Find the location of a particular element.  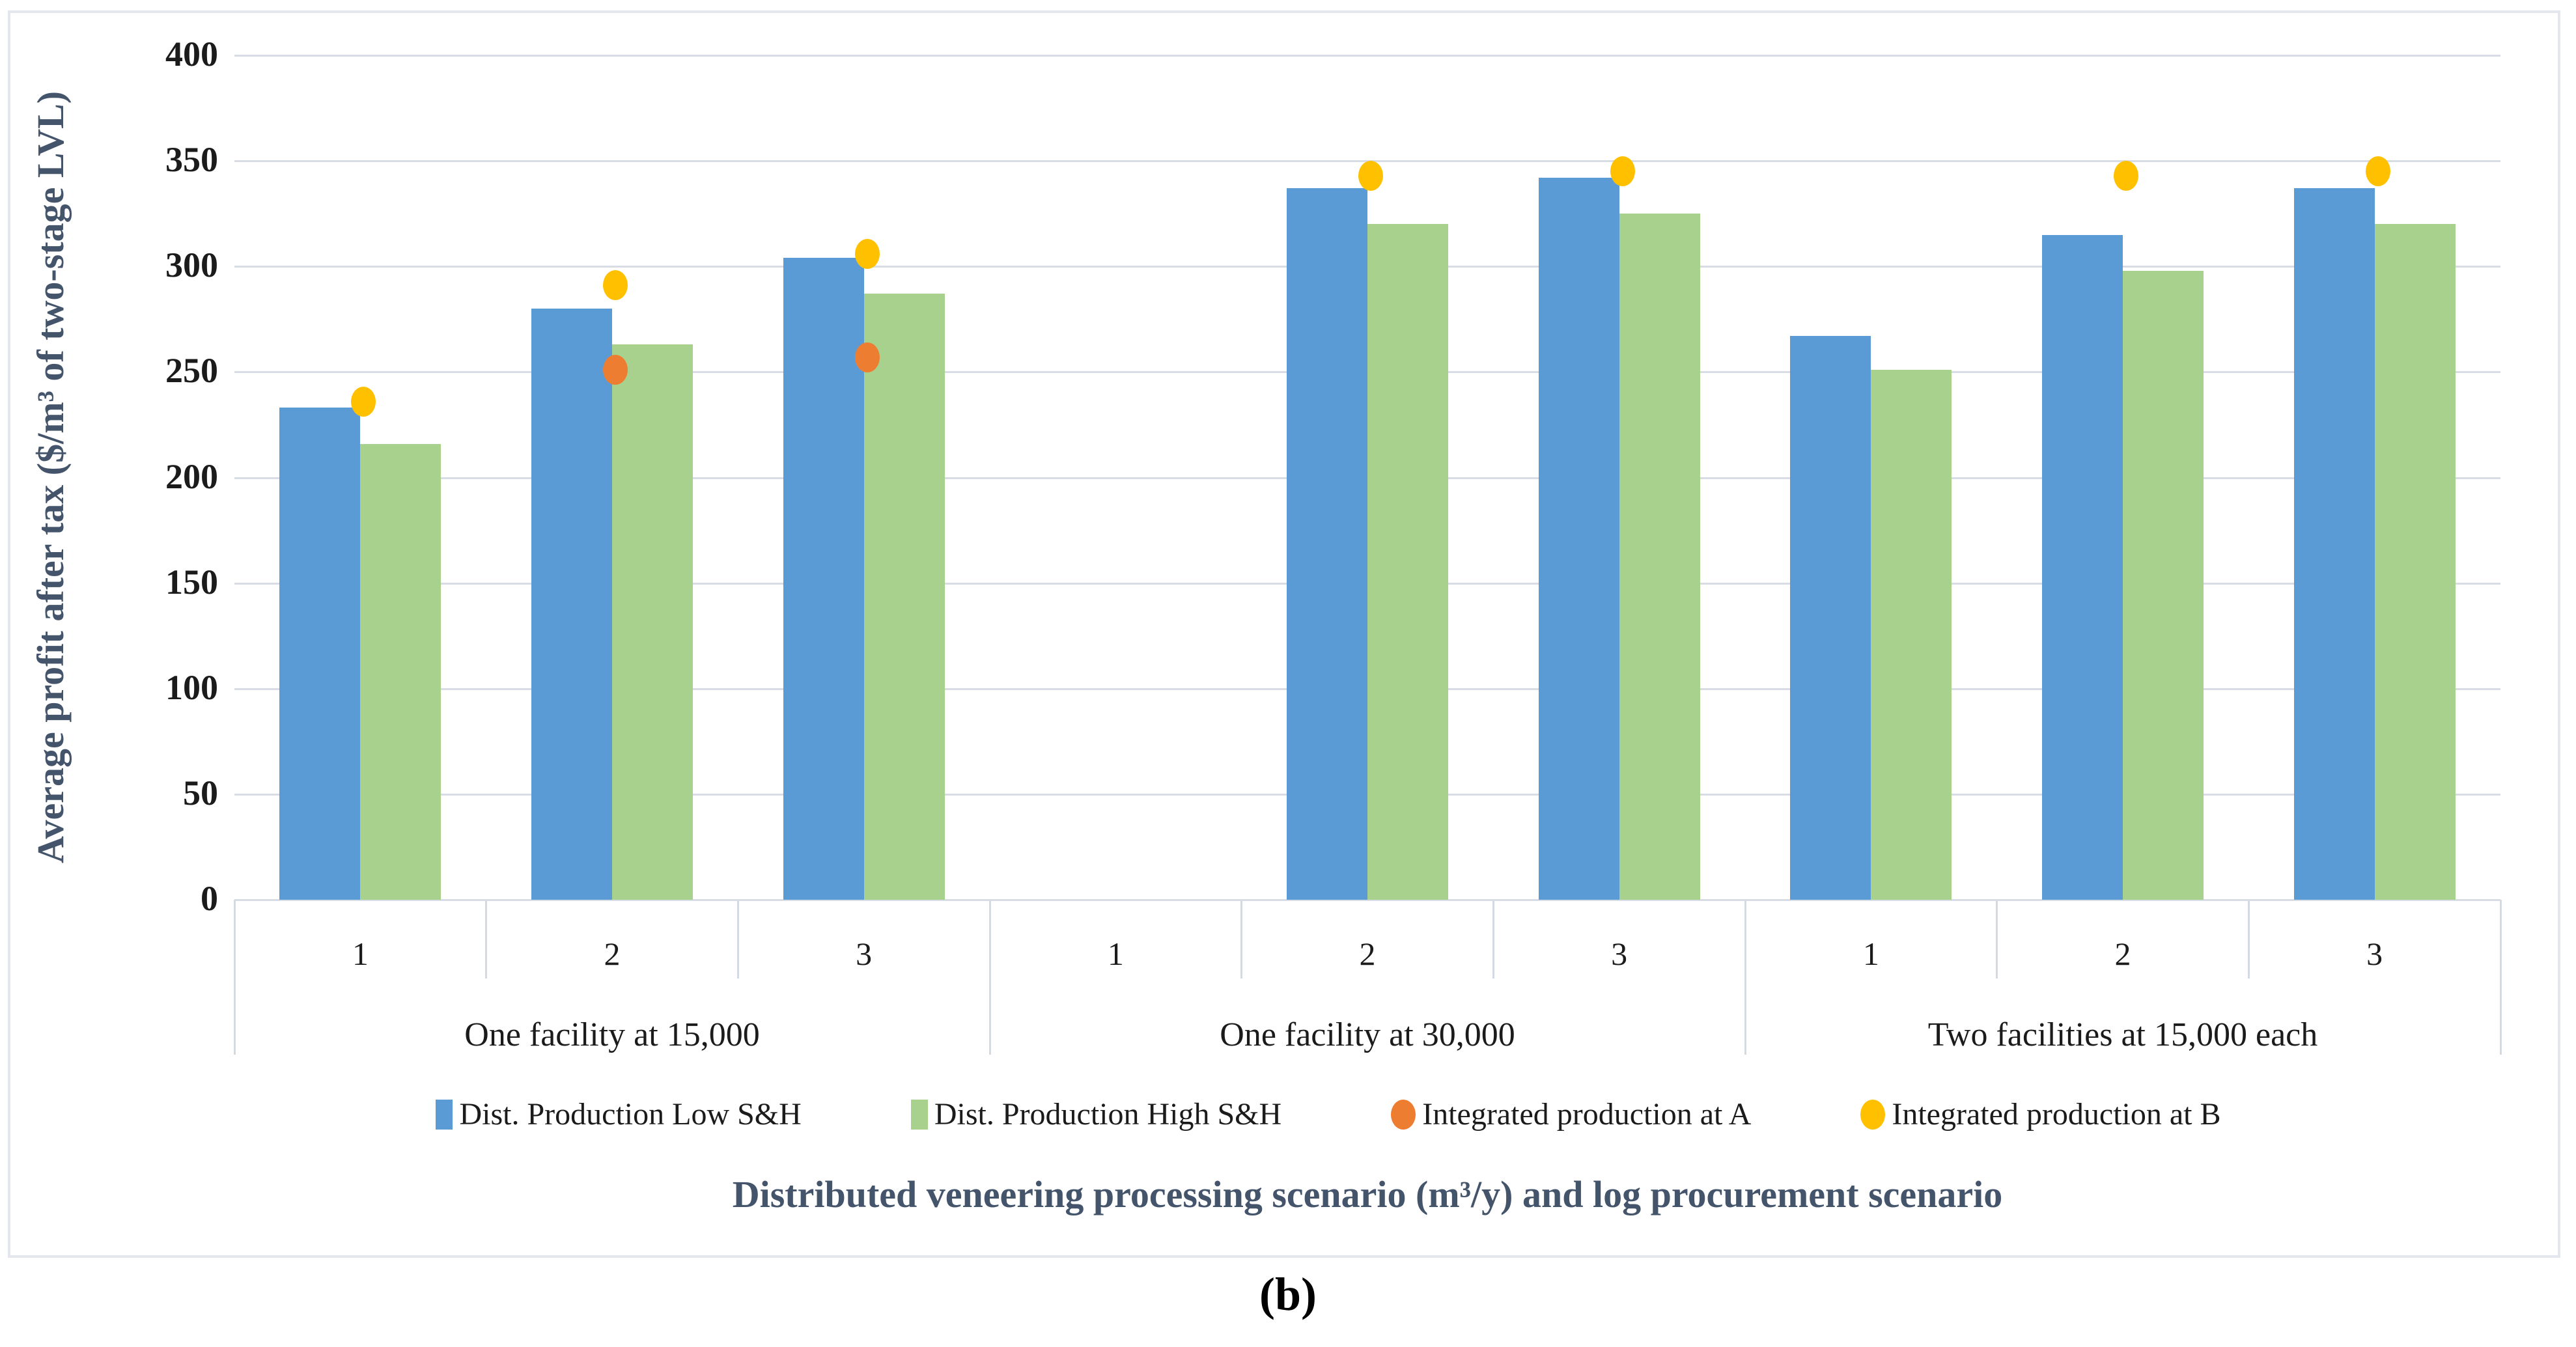

group-label: One facility at 15,000 is located at coordinates (612, 1034).